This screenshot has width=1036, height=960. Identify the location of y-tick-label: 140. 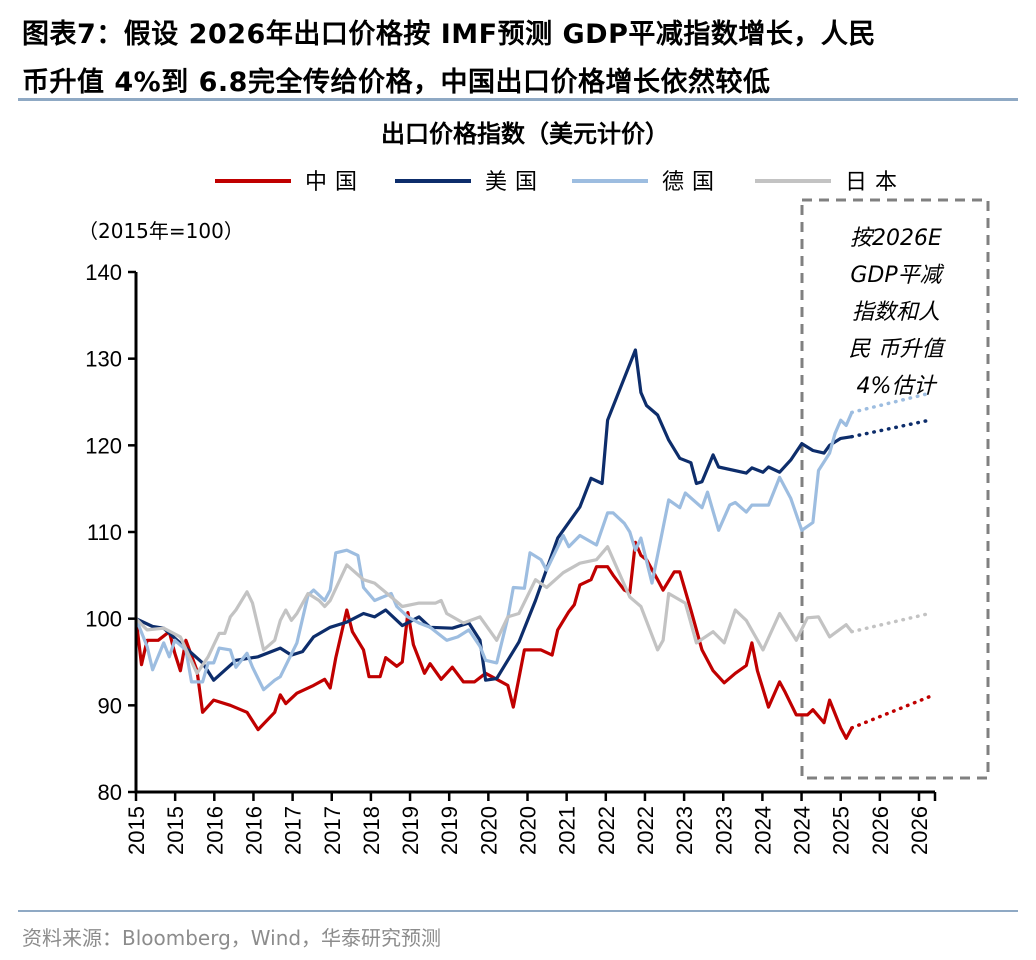
(103, 272).